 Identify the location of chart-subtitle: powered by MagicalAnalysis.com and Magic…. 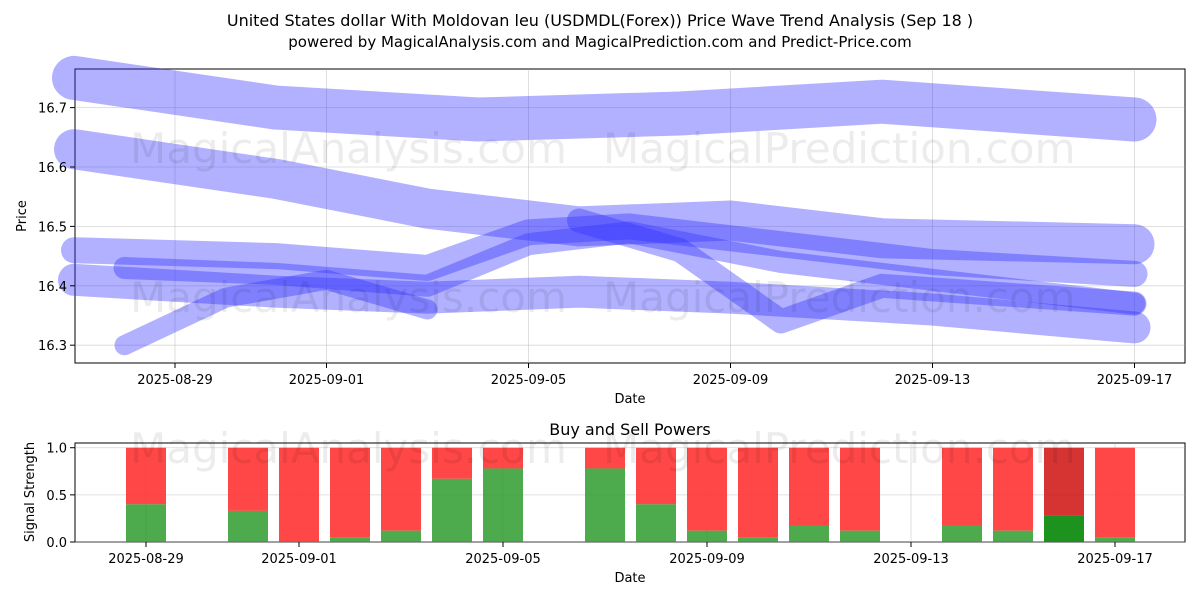
(600, 42).